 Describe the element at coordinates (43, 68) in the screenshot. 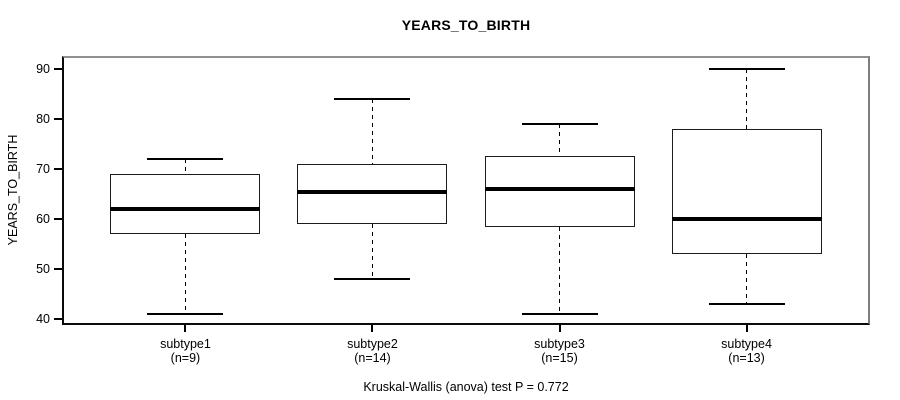

I see `y-axis-tick-label: 90` at that location.